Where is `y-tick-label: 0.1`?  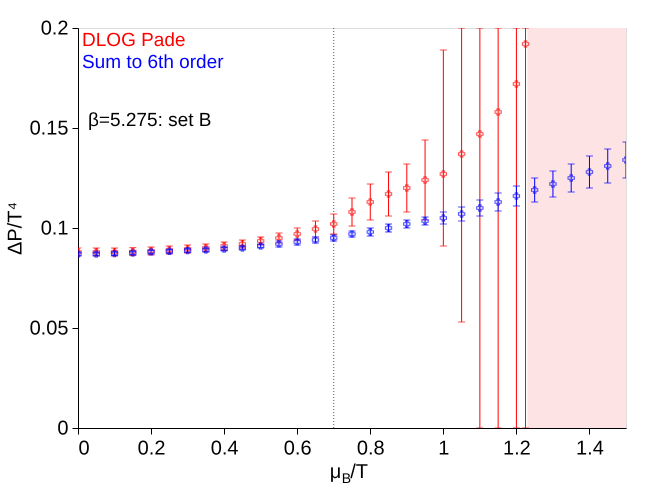 y-tick-label: 0.1 is located at coordinates (54, 229).